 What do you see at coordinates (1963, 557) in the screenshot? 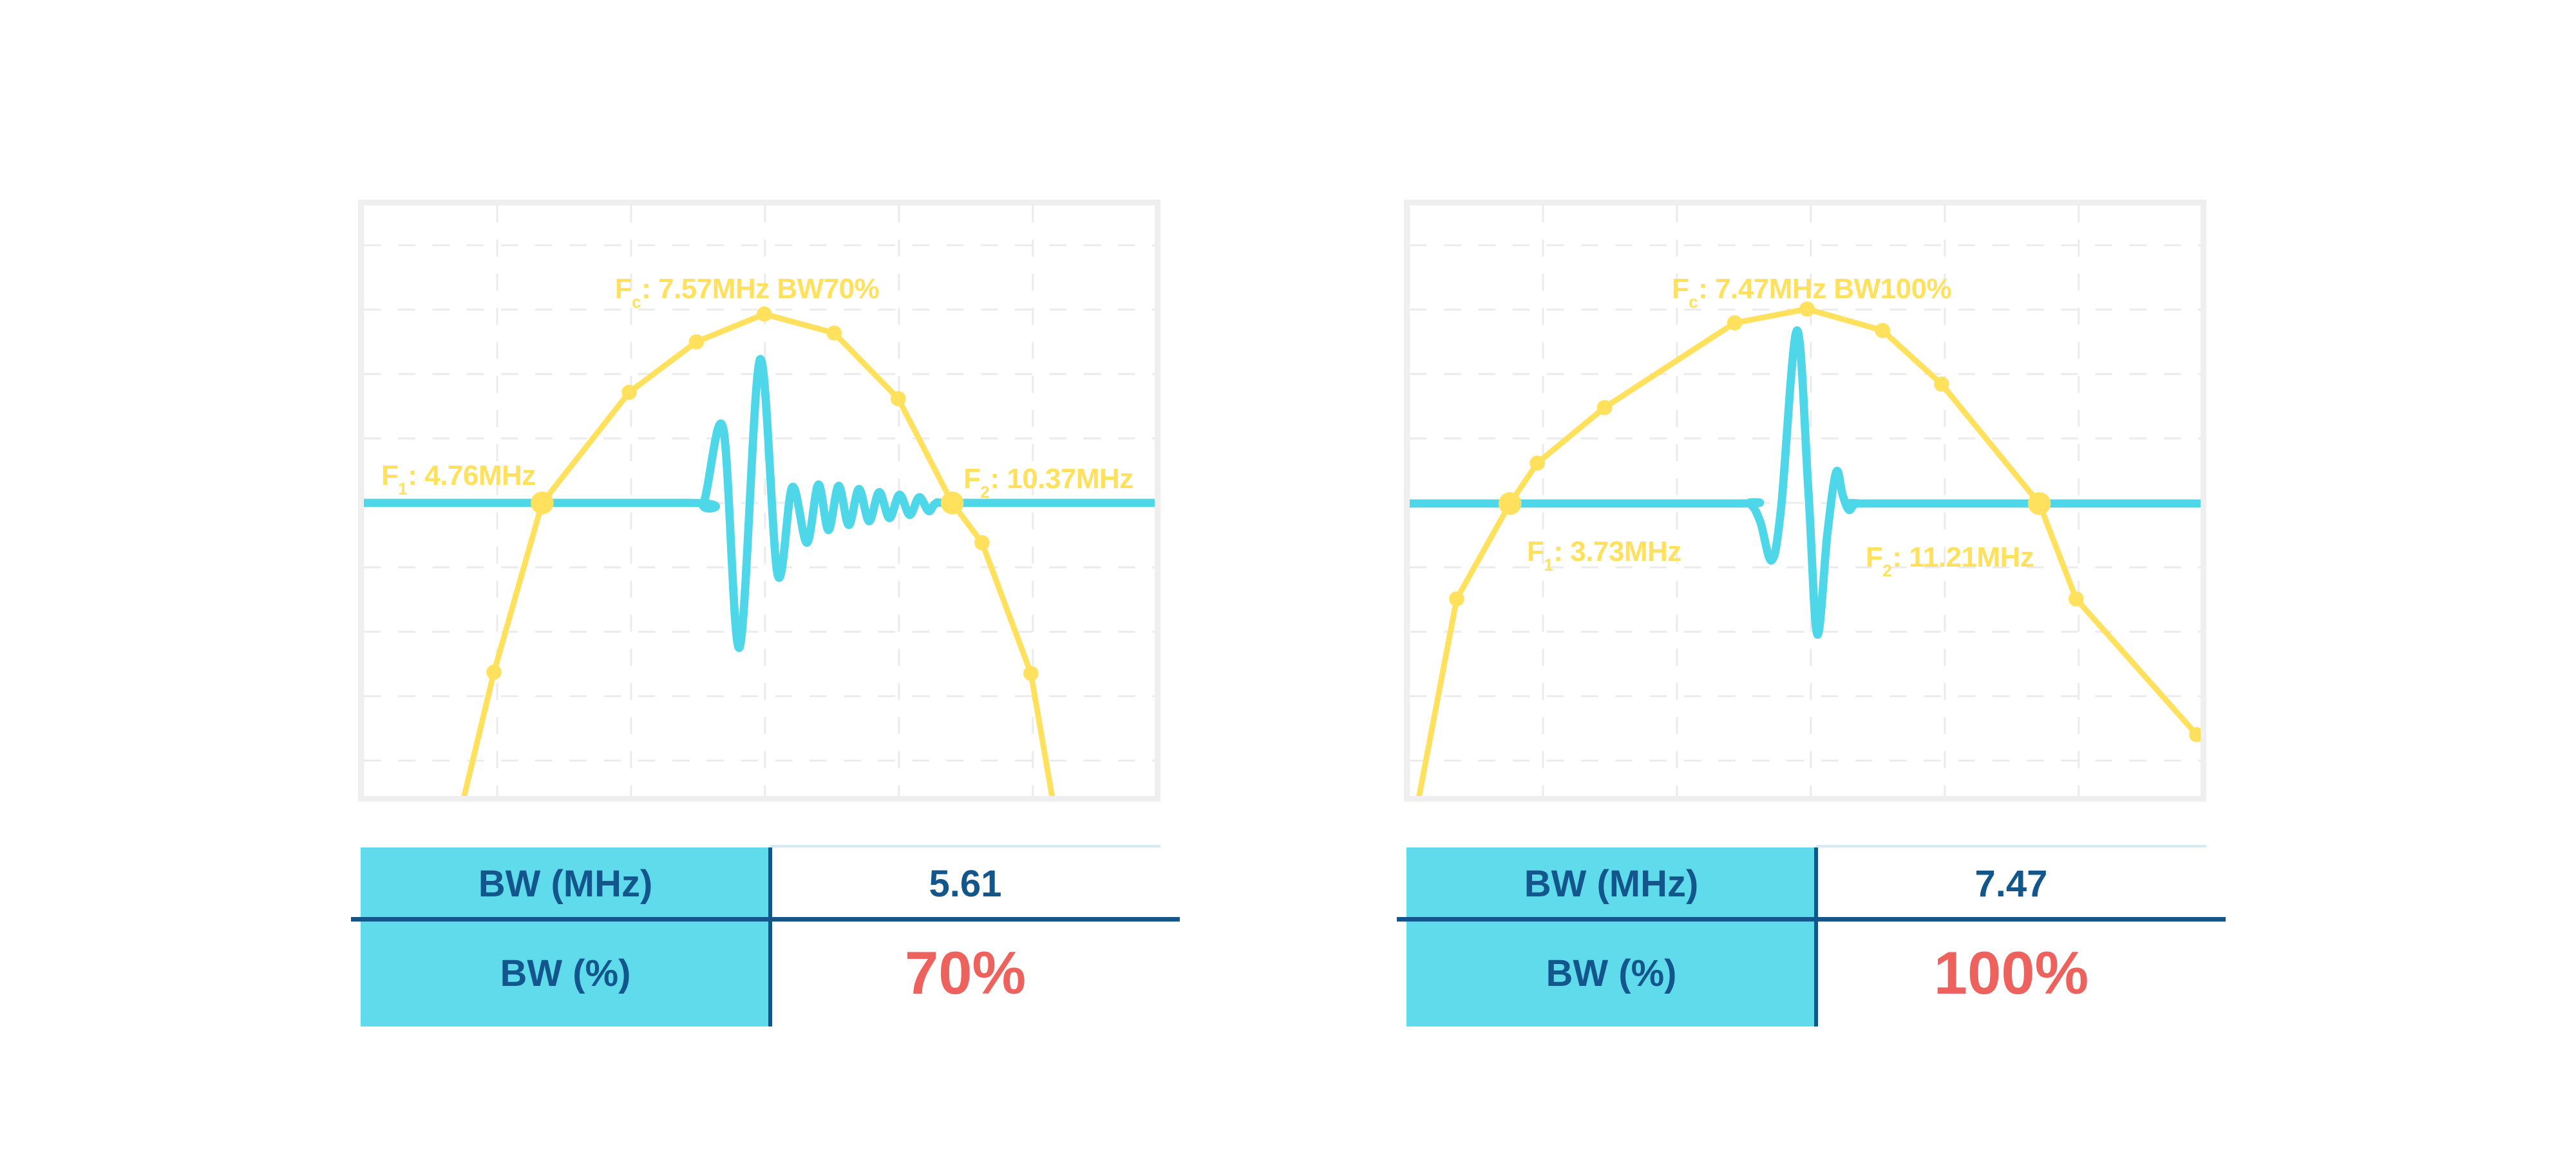
I see `f2-label-rest: : 11.21MHz` at bounding box center [1963, 557].